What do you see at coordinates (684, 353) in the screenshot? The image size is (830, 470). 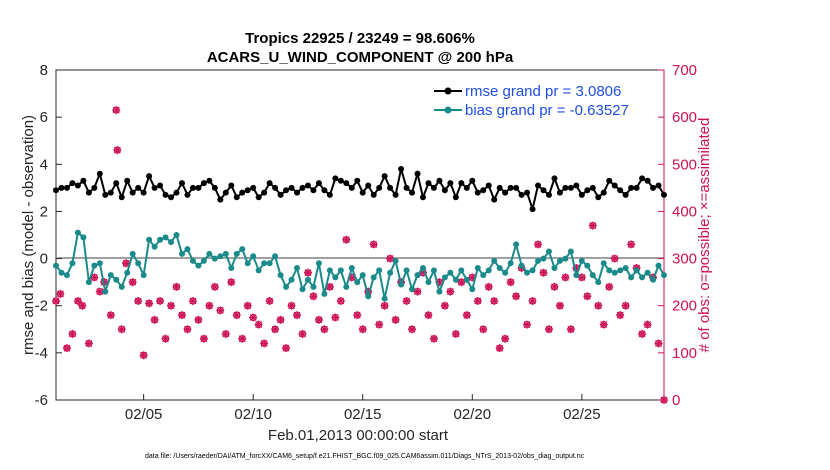 I see `y-right-tick-label: 100` at bounding box center [684, 353].